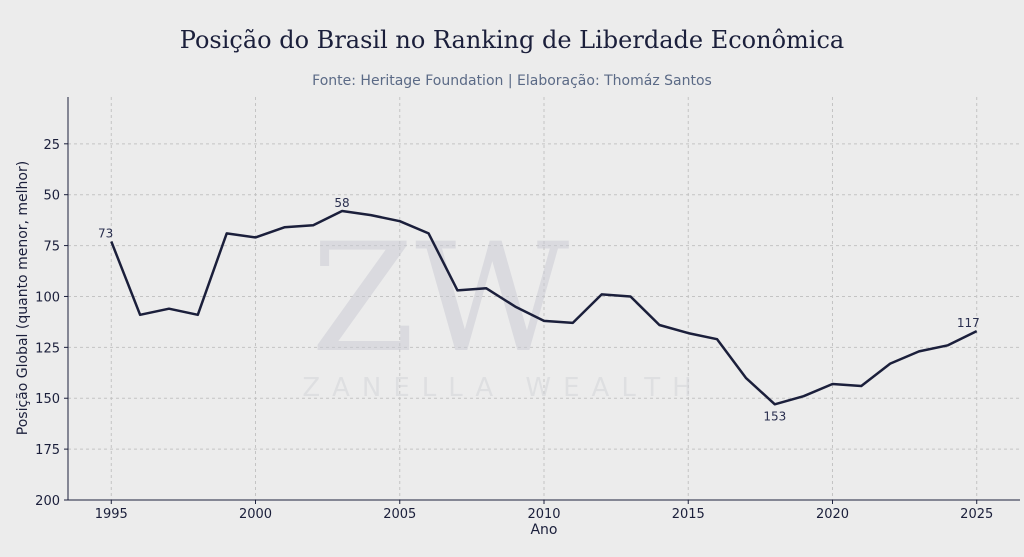 This screenshot has width=1024, height=557. I want to click on x-axis-label: Ano, so click(543, 530).